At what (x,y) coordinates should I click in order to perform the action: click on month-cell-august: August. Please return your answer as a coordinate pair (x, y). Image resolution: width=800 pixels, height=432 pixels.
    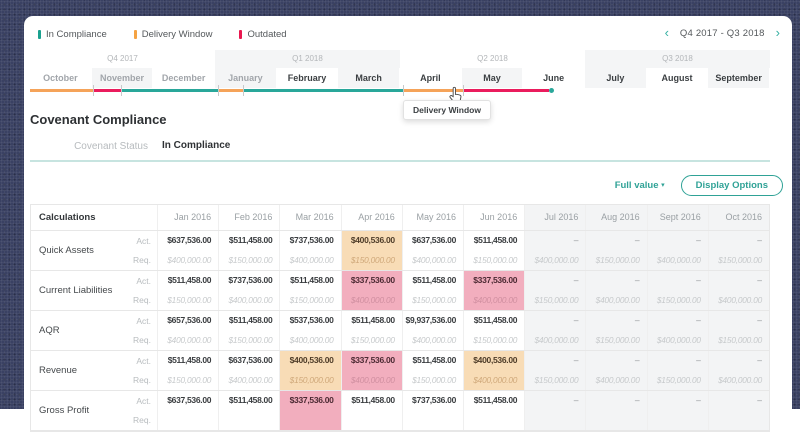
    Looking at the image, I should click on (677, 78).